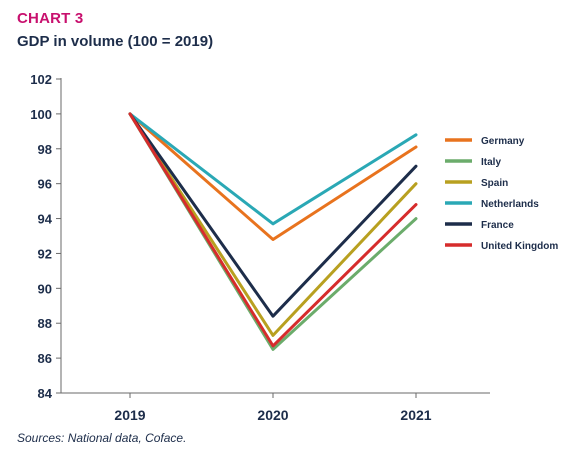 This screenshot has height=464, width=580. What do you see at coordinates (45, 149) in the screenshot?
I see `y-tick-label: 98` at bounding box center [45, 149].